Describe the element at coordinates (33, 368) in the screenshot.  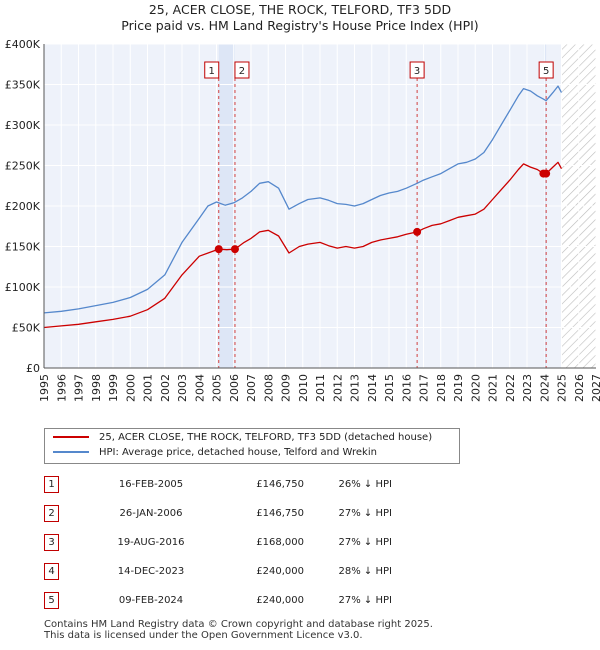
I see `y-tick-label: £0` at that location.